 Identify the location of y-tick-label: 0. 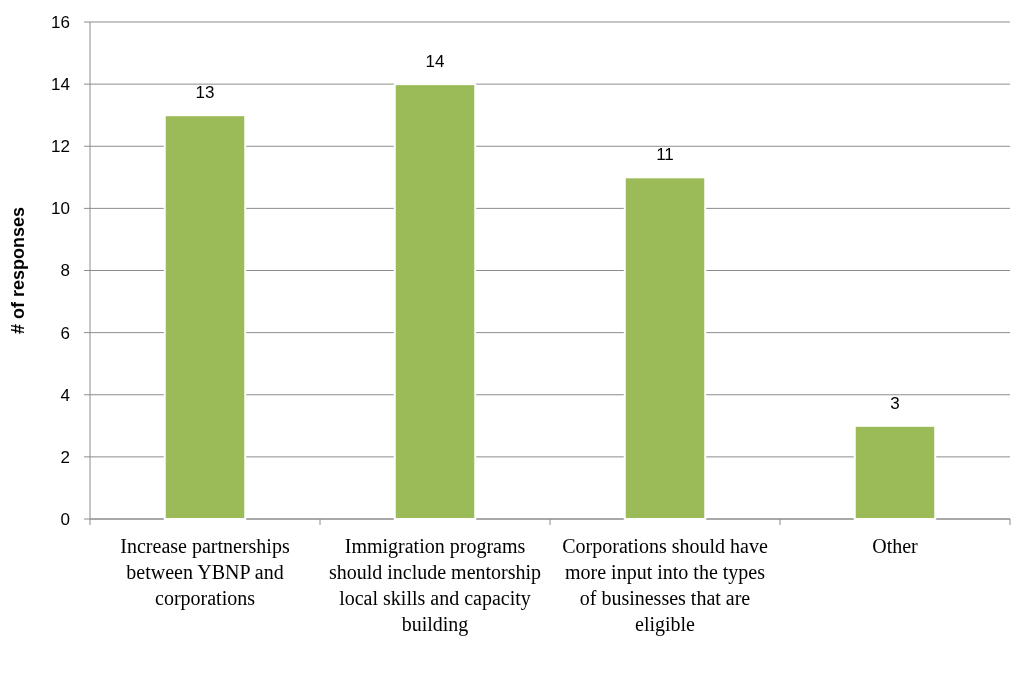
(65, 519).